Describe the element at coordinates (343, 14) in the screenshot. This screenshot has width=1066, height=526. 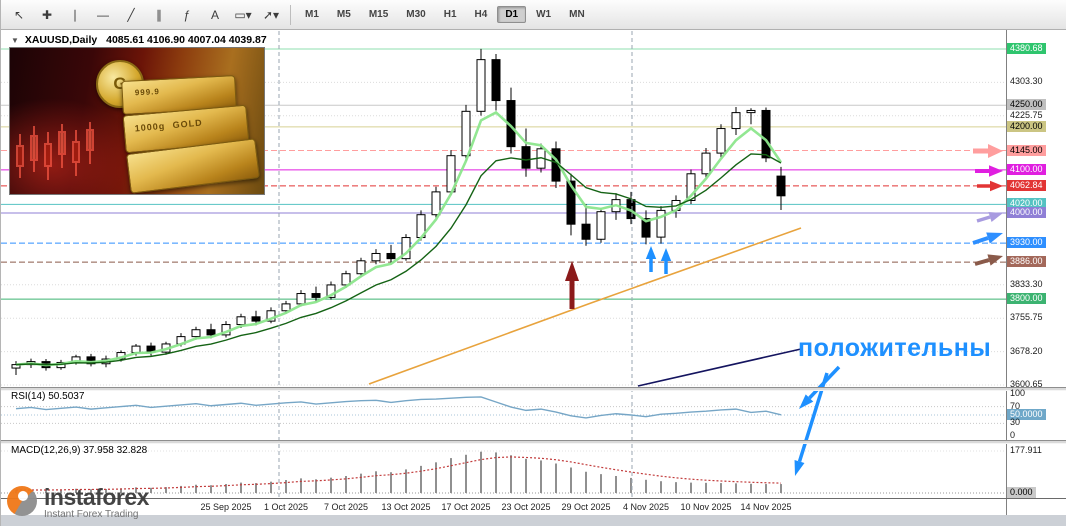
I see `timeframe-M5: M5` at that location.